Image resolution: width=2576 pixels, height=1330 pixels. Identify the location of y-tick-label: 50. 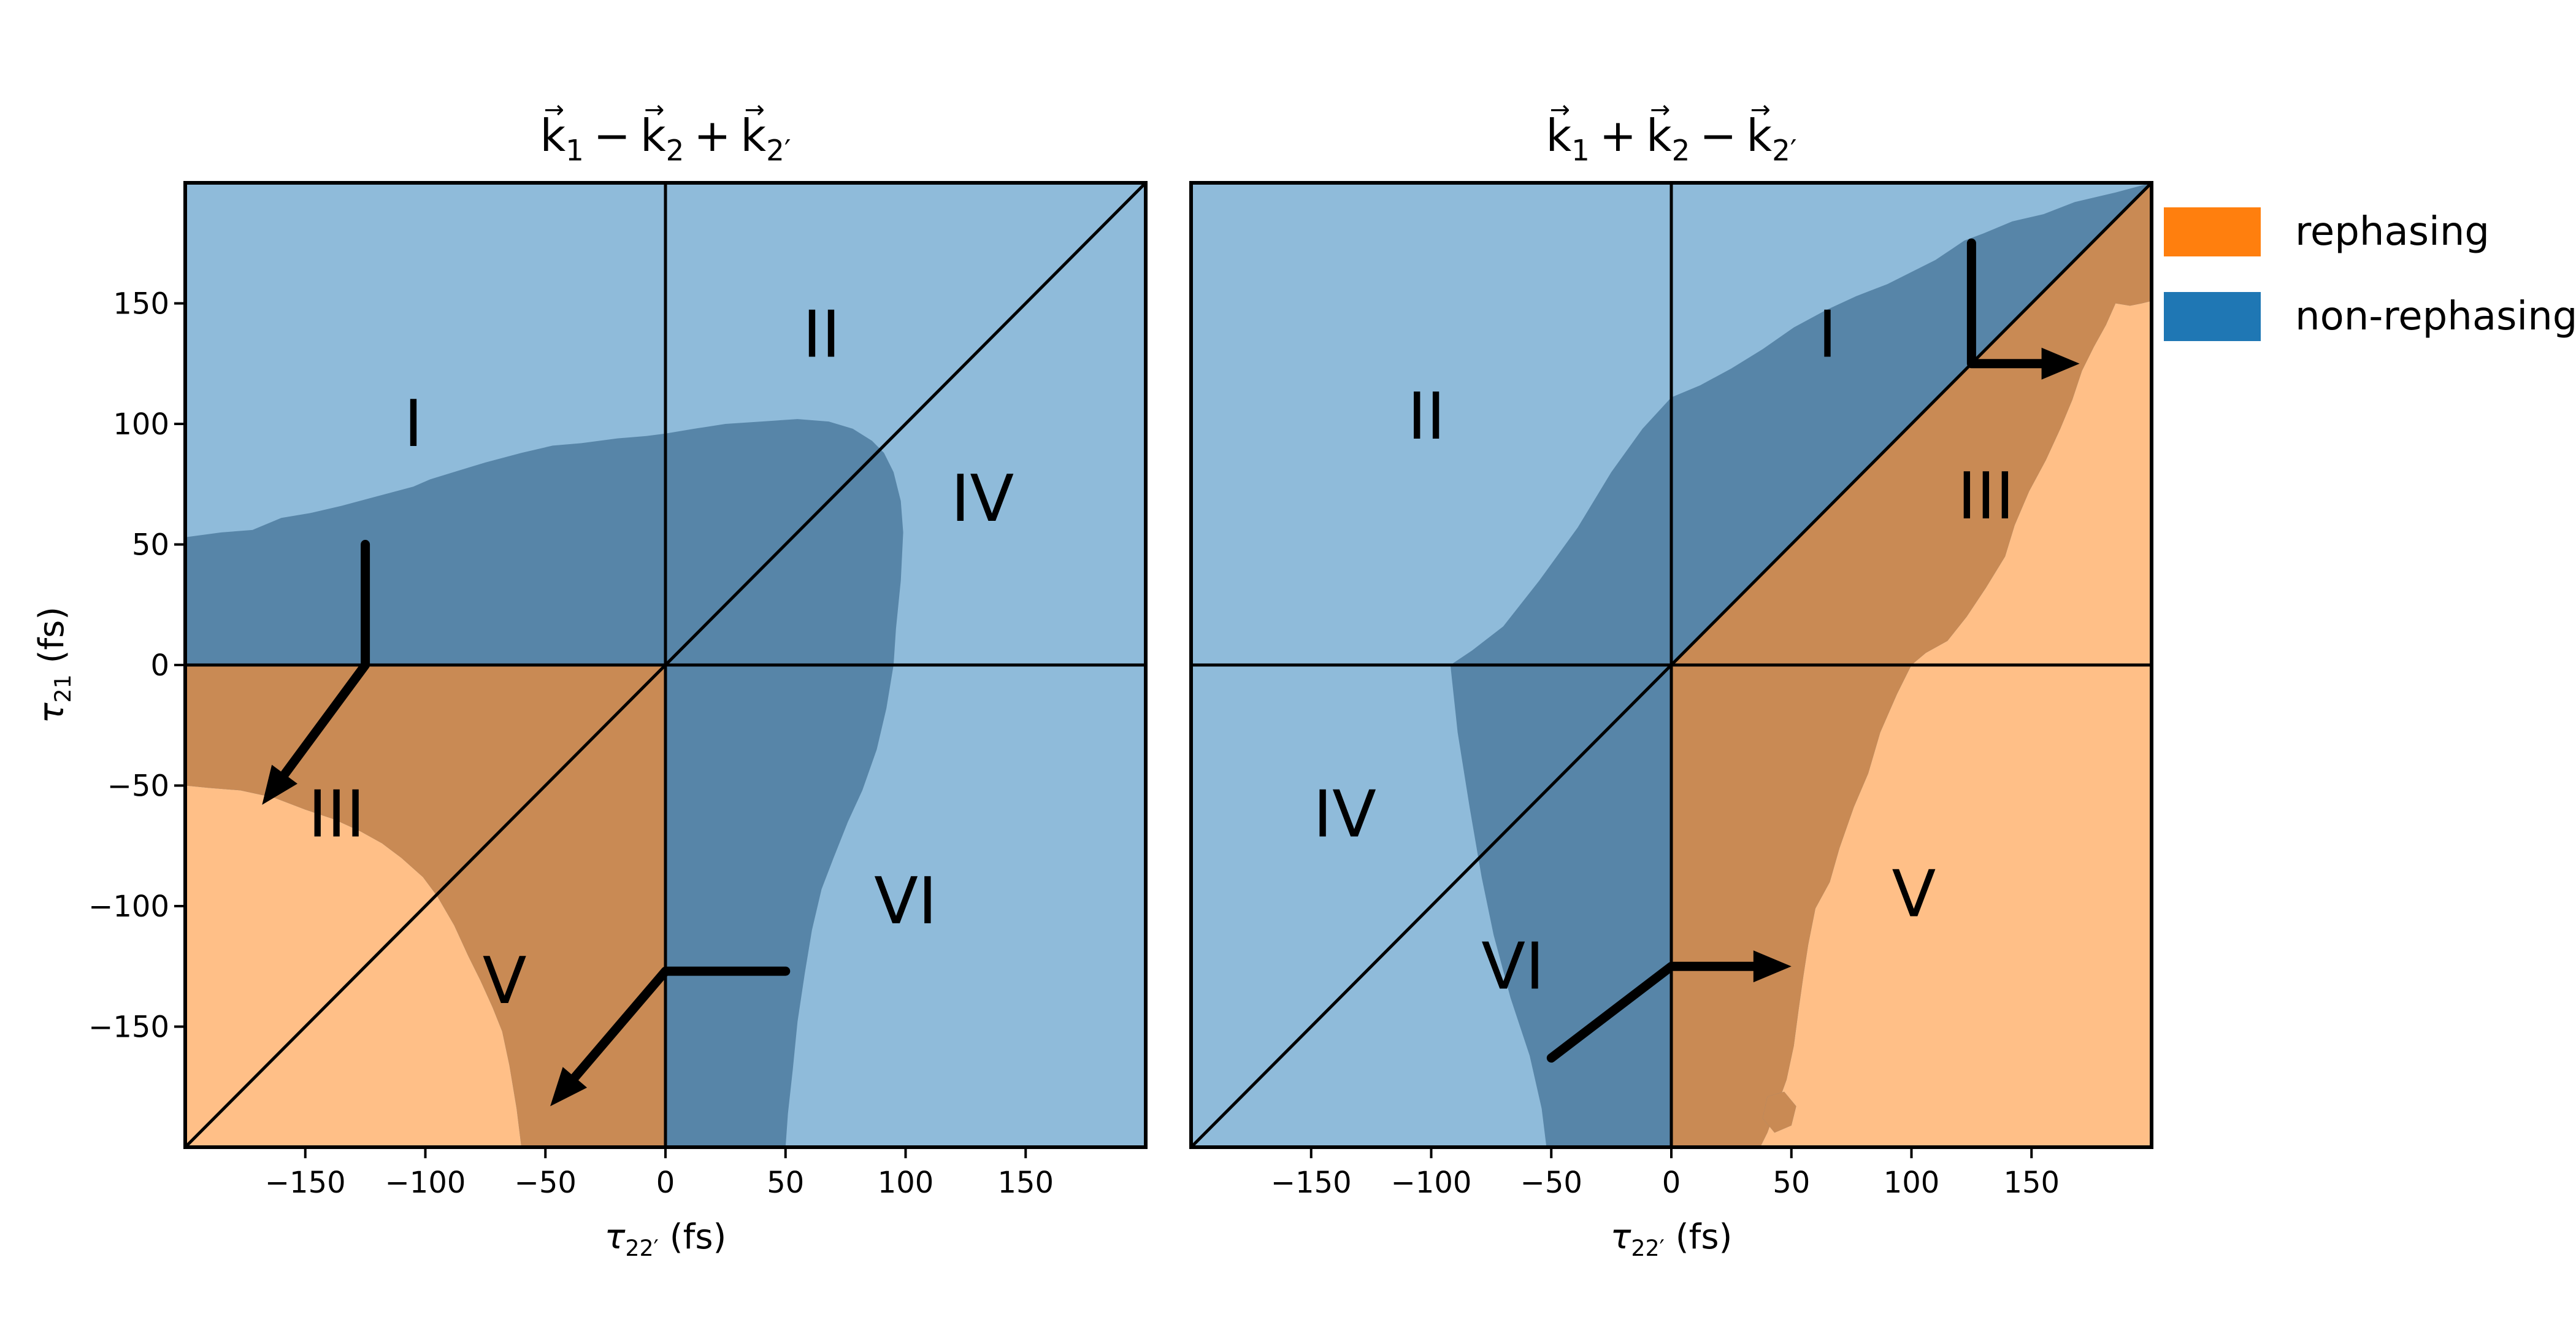
(150, 545).